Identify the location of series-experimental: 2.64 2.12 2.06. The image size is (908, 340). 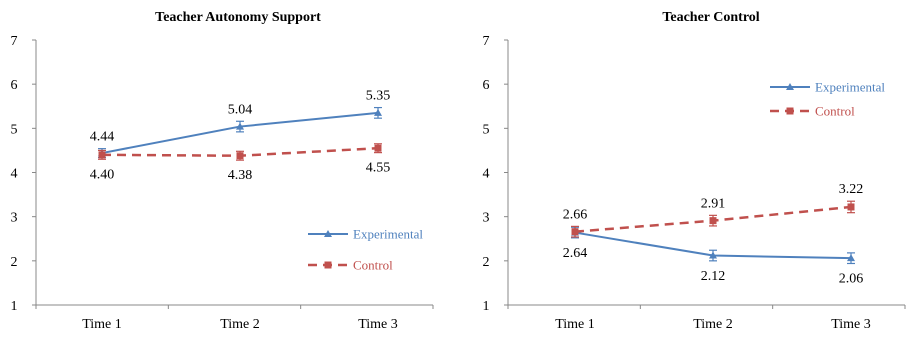
(713, 256).